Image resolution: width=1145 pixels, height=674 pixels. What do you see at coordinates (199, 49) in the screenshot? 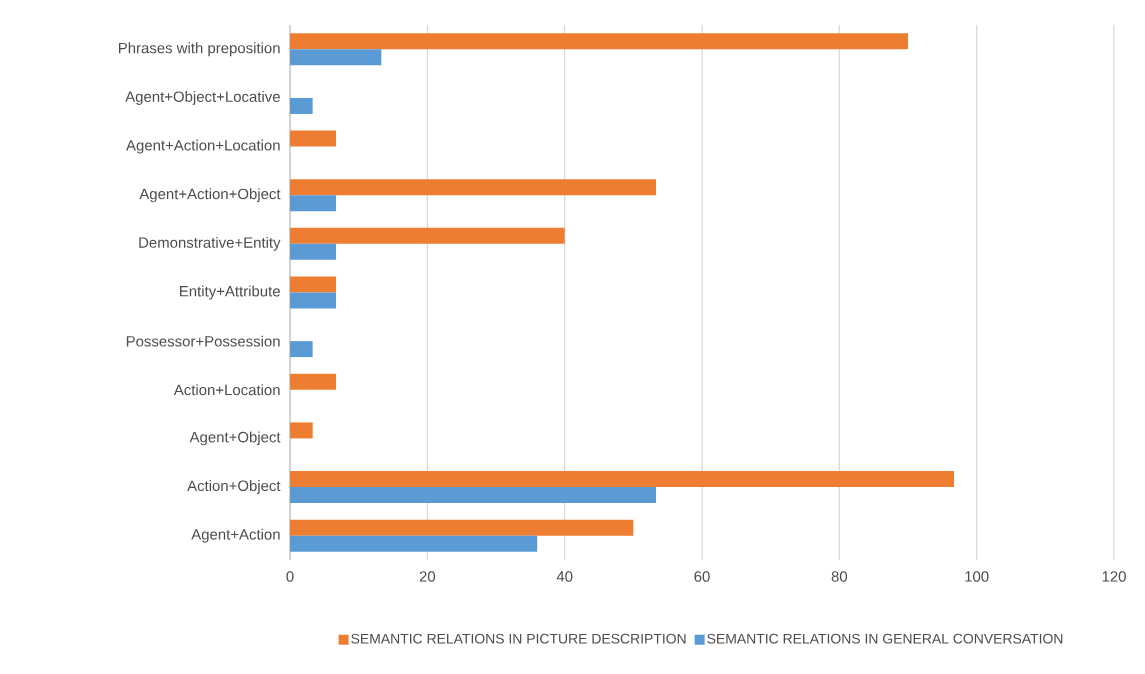
I see `y-tick-label: Phrases with preposition` at bounding box center [199, 49].